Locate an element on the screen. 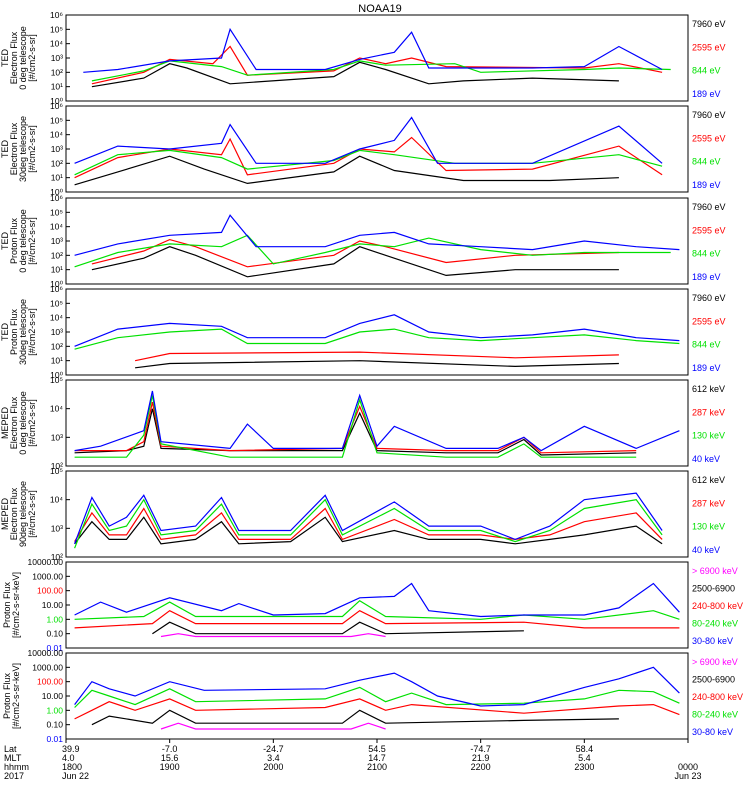 The image size is (750, 800). y-tick-label: 0.01 is located at coordinates (54, 648).